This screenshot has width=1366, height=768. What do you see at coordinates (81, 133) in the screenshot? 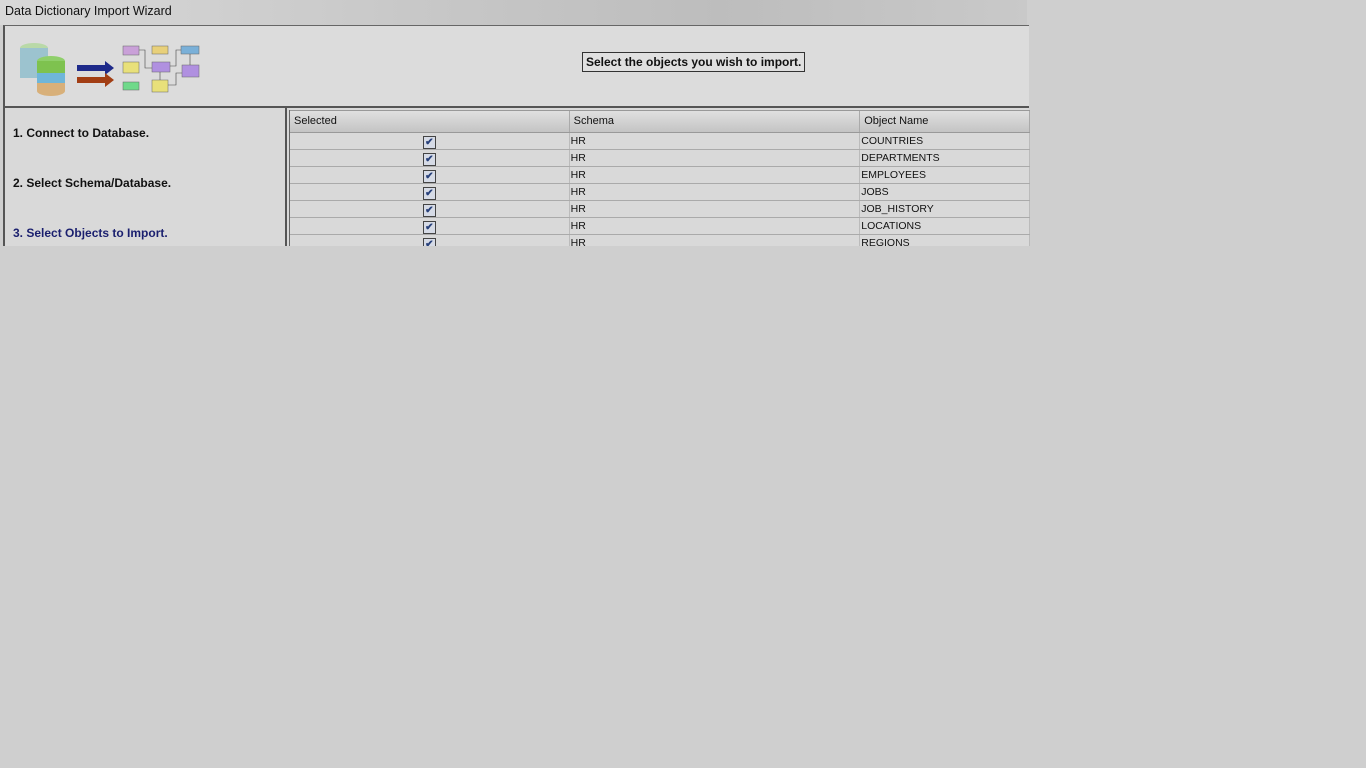
I see `step-connect: 1. Connect to Database.` at bounding box center [81, 133].